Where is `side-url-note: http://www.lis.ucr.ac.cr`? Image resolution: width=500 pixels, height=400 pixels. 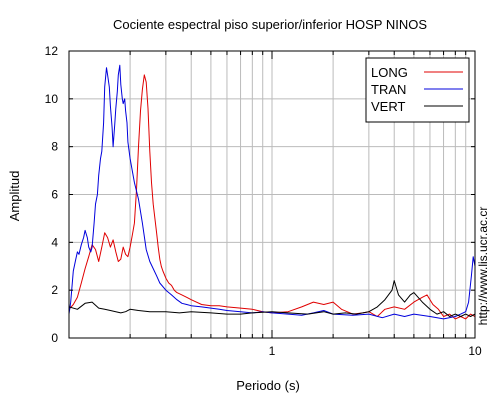 side-url-note: http://www.lis.ucr.ac.cr is located at coordinates (483, 266).